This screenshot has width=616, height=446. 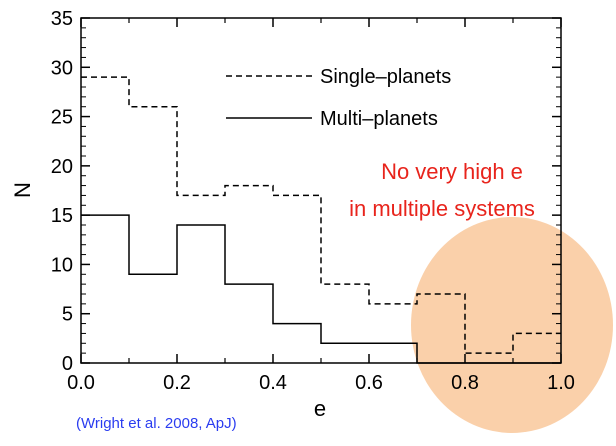 I want to click on annotation-line-1: No very high e, so click(x=452, y=171).